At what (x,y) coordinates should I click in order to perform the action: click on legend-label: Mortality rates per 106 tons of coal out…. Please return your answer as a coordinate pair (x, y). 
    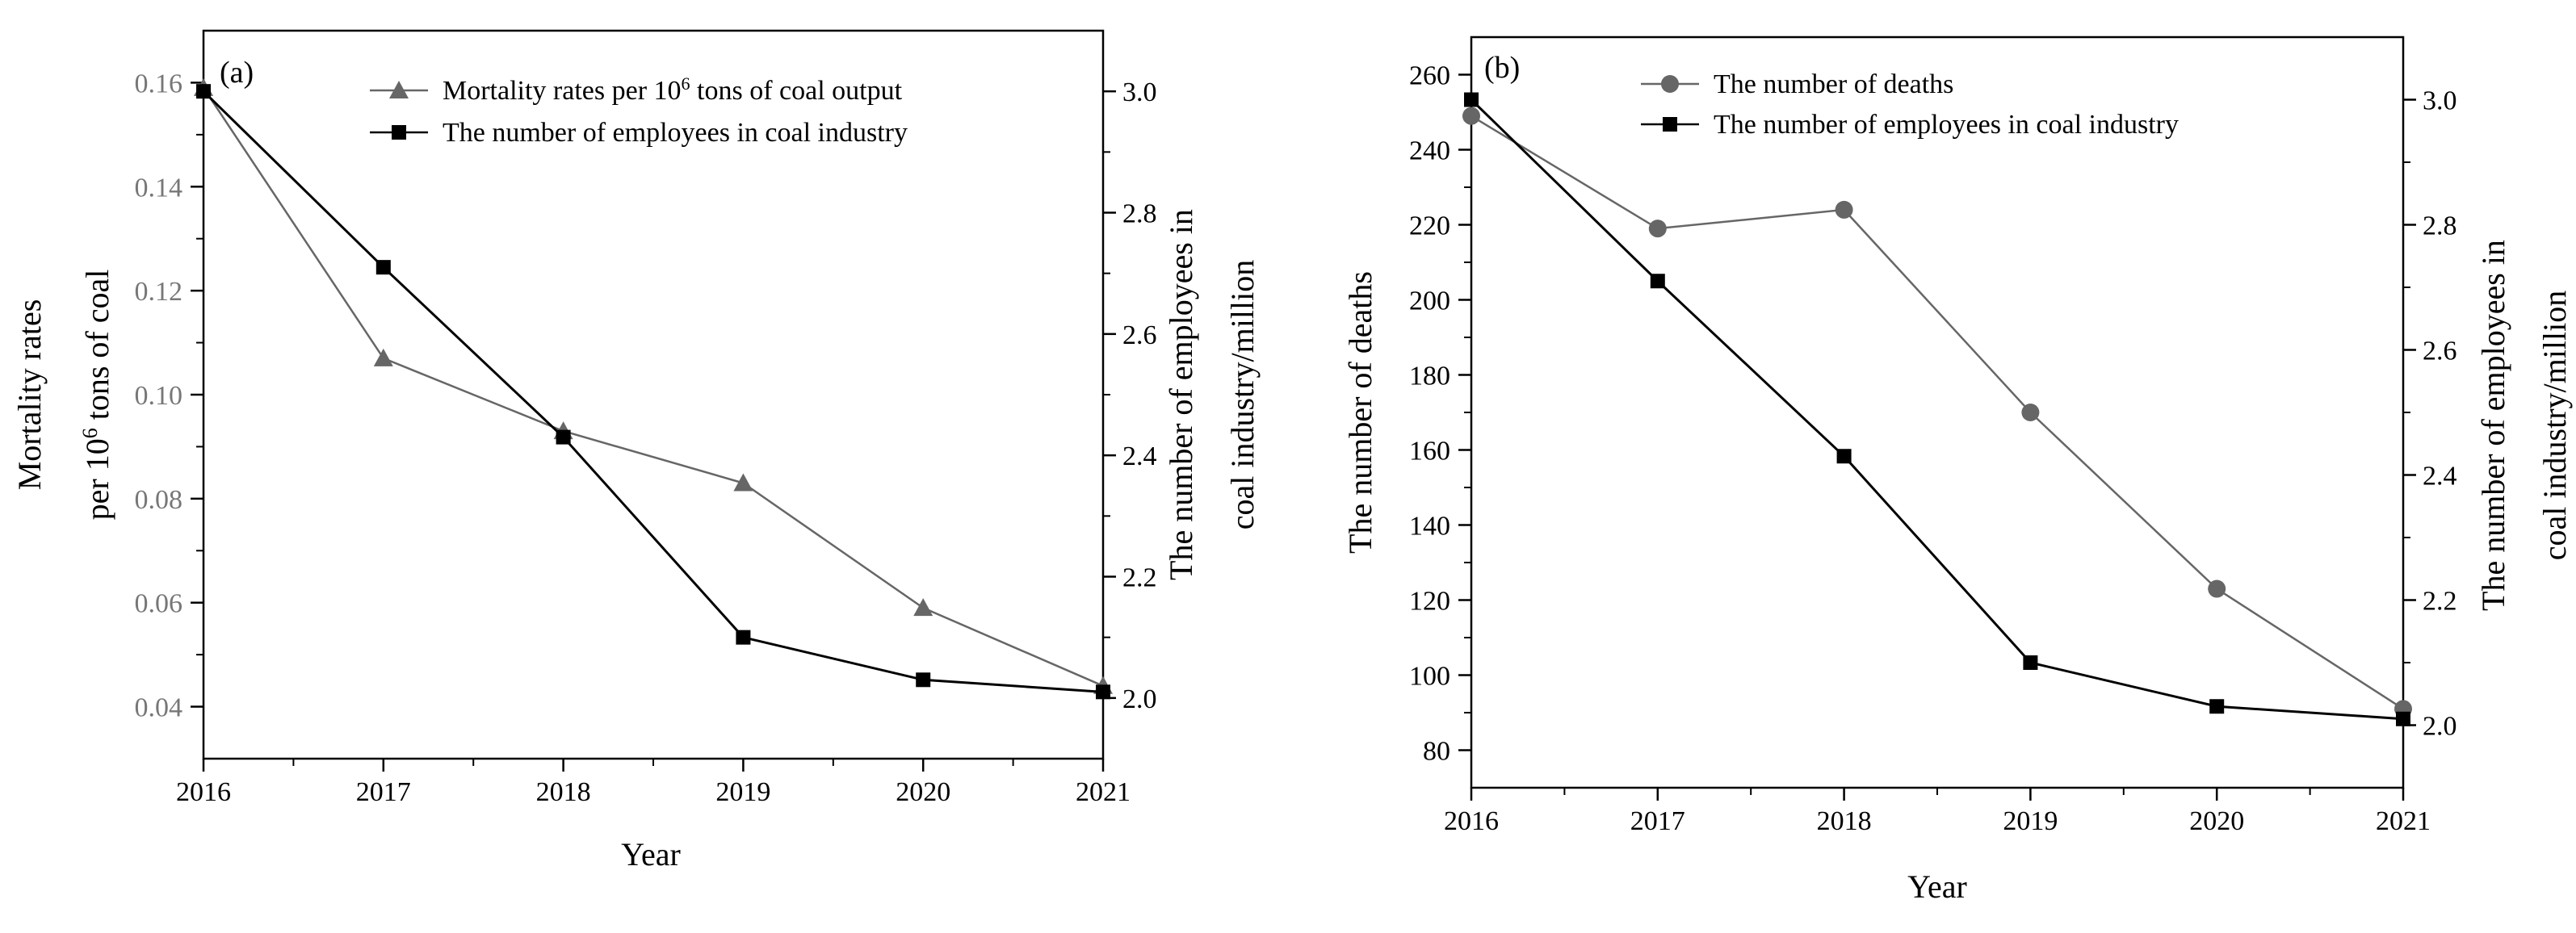
    Looking at the image, I should click on (673, 90).